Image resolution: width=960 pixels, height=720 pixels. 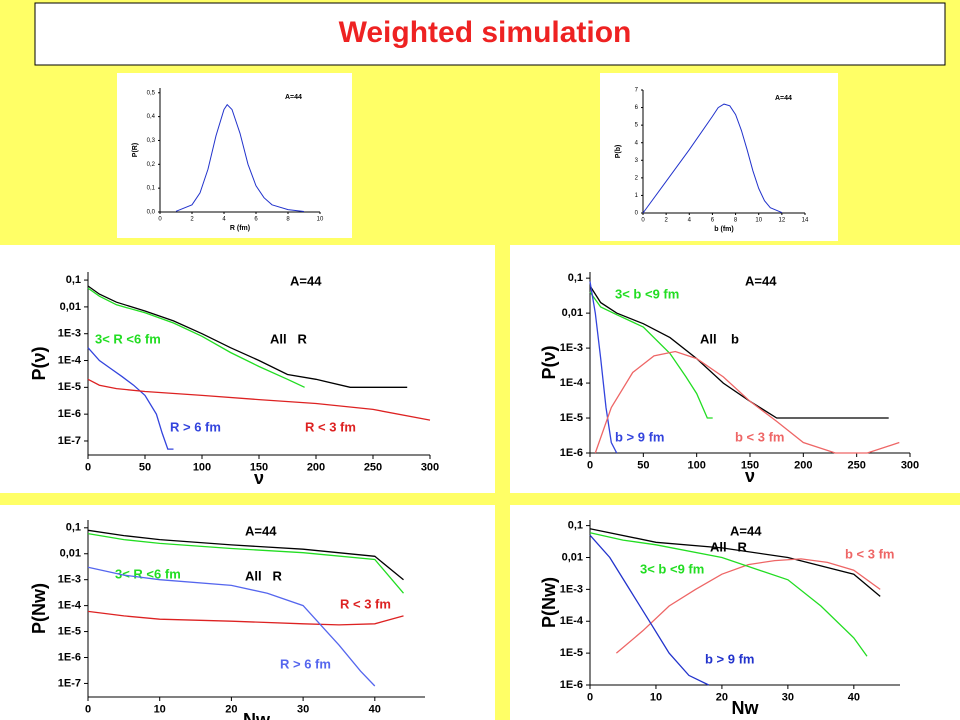 I want to click on y-tick-label: 5, so click(x=637, y=126).